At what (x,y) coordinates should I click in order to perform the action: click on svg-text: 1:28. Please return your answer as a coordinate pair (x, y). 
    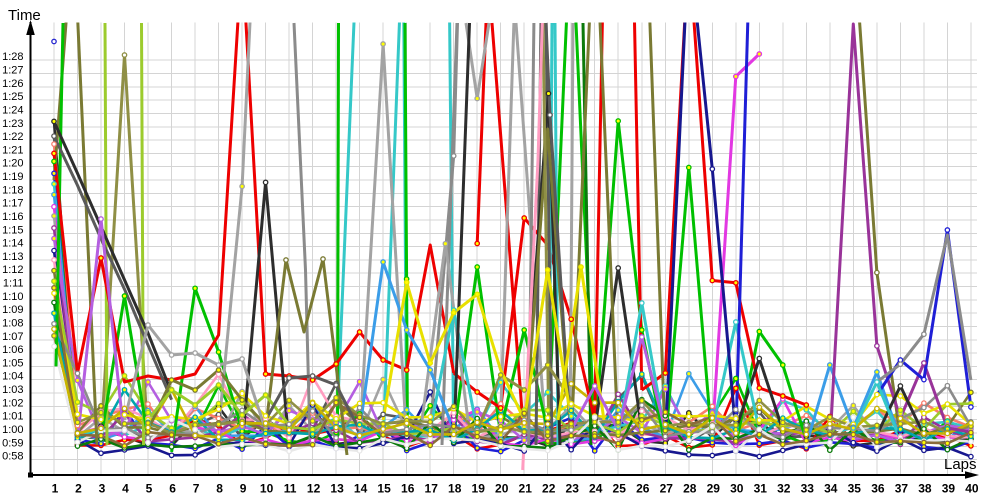
    Looking at the image, I should click on (12, 57).